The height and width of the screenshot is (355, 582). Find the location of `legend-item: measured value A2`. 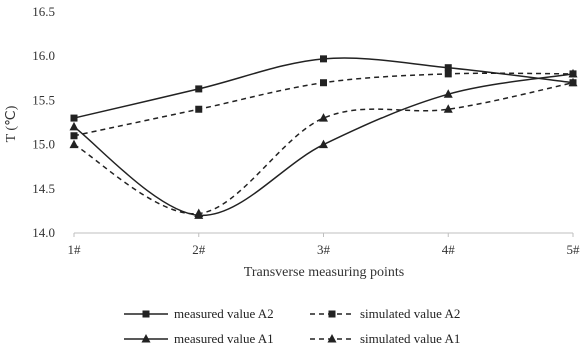

legend-item: measured value A2 is located at coordinates (199, 313).